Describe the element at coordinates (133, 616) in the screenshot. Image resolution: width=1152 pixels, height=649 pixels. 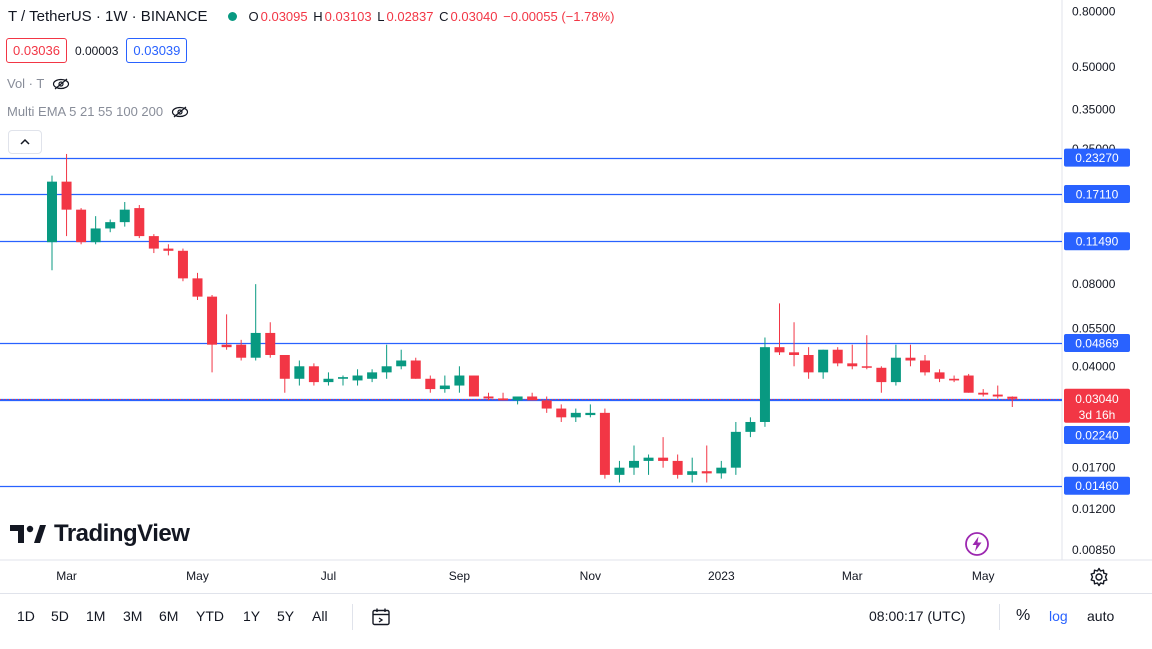
I see `timeframe-3m: 3M` at that location.